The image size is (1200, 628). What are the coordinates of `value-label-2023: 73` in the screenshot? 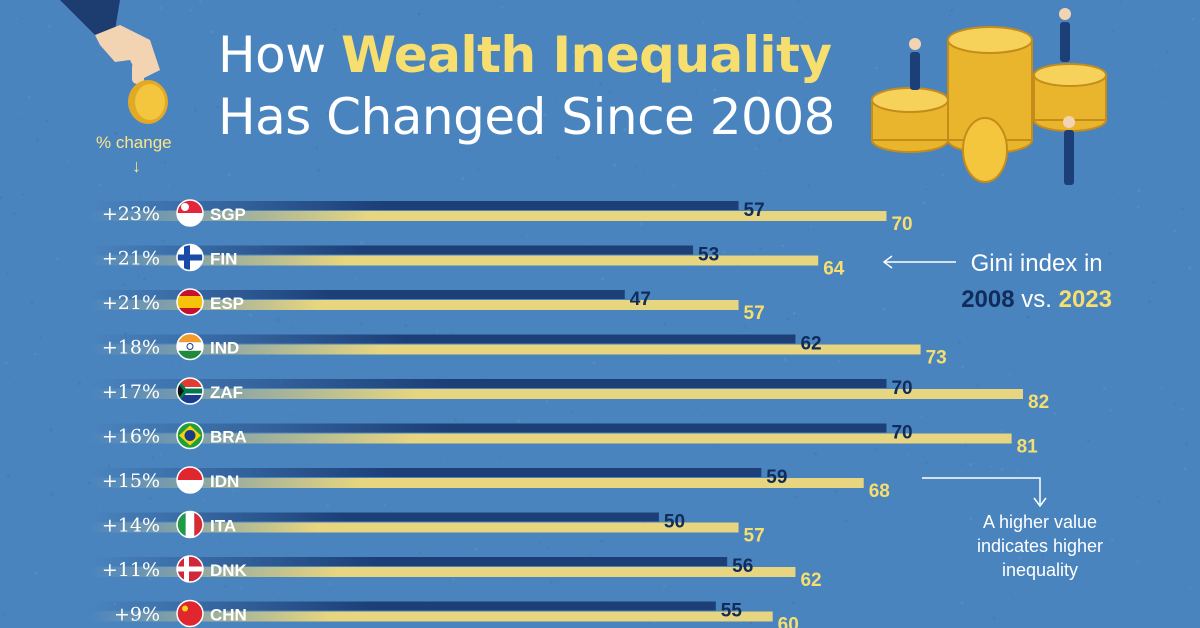 It's located at (936, 358).